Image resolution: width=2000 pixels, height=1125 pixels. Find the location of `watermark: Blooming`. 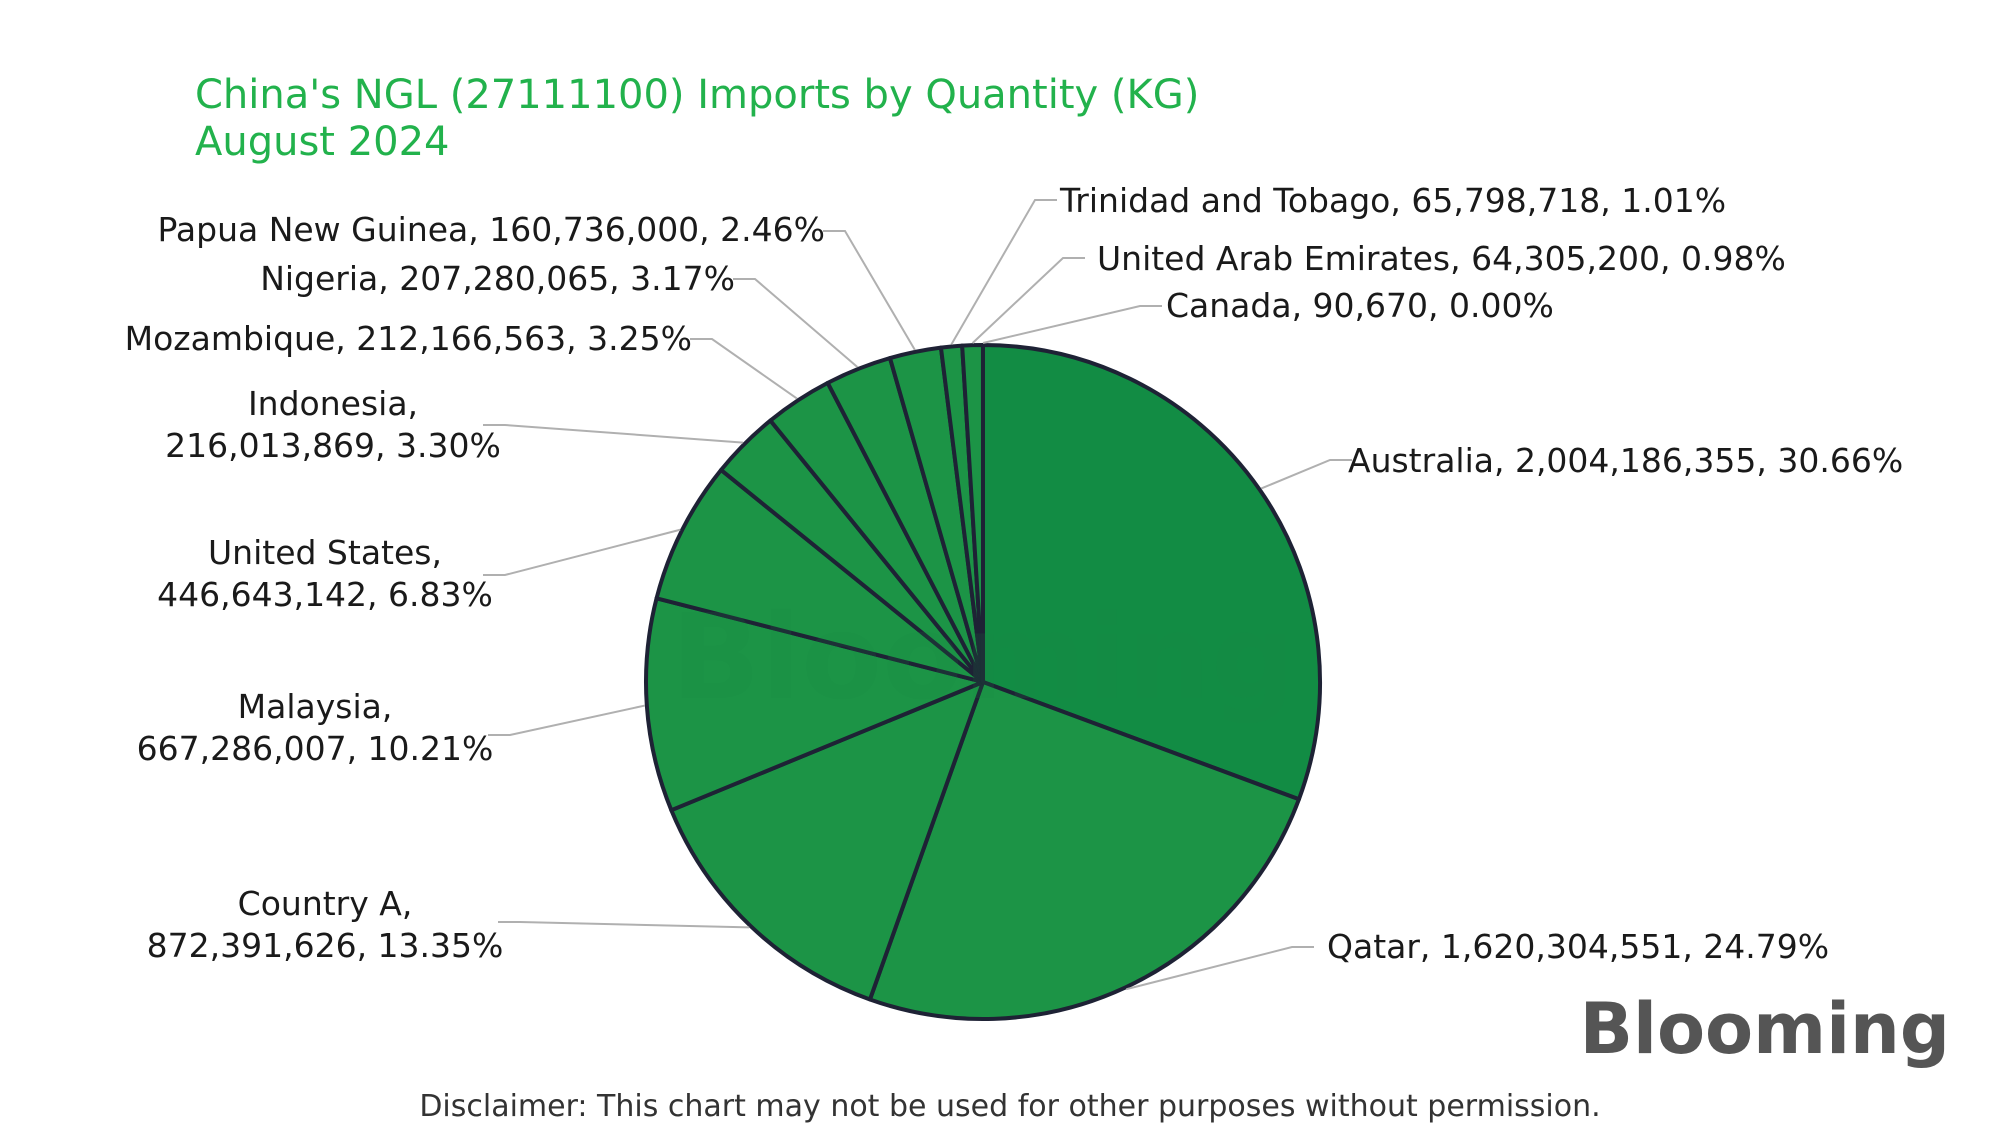

watermark: Blooming is located at coordinates (983, 657).